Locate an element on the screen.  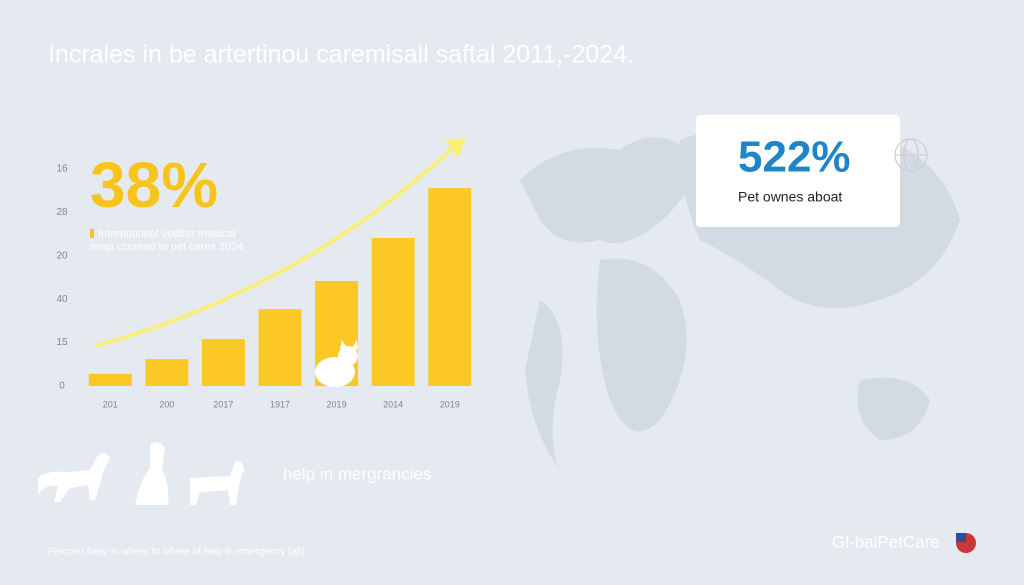
brand: Gl-balPetCare is located at coordinates (886, 541).